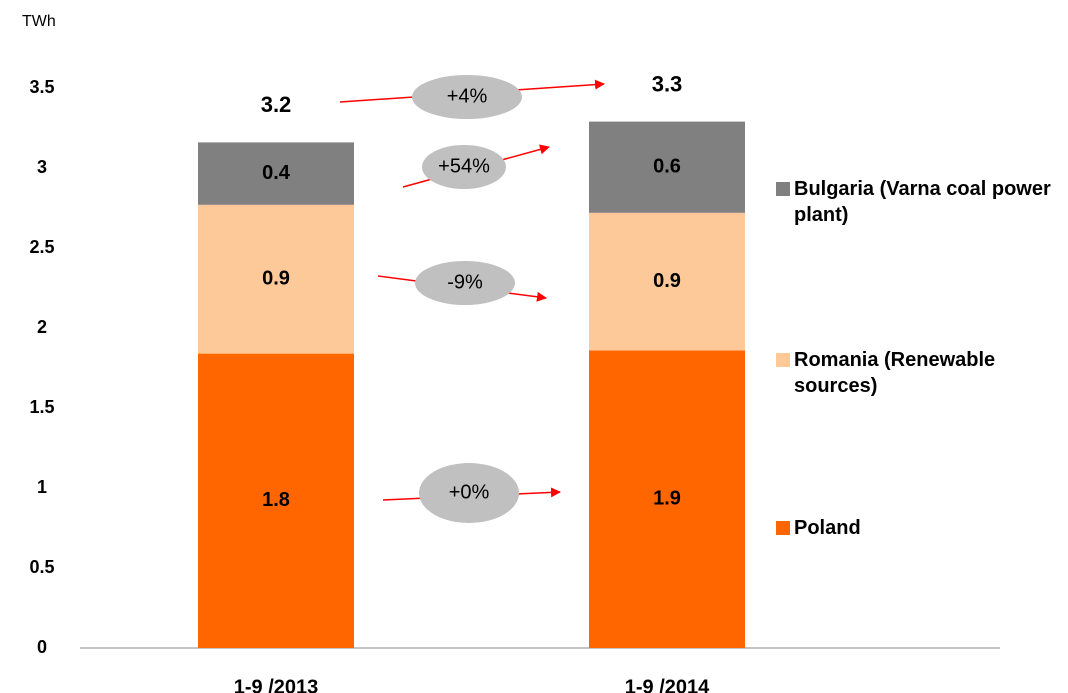  I want to click on value-label: 0.4, so click(276, 173).